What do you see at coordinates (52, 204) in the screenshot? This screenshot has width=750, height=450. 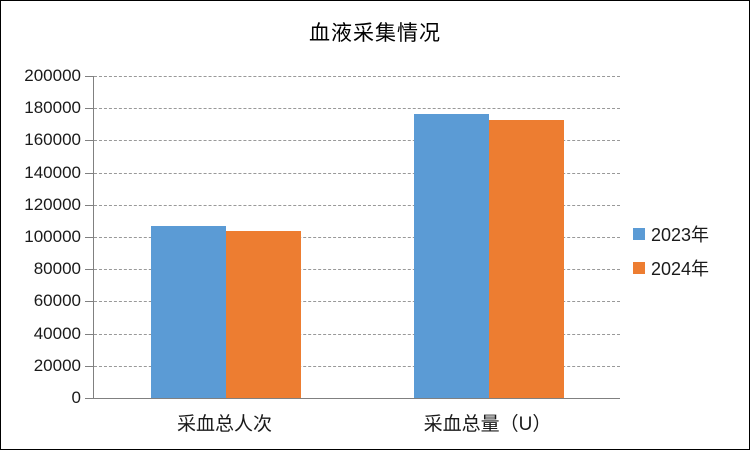 I see `y-axis-label: 120000` at bounding box center [52, 204].